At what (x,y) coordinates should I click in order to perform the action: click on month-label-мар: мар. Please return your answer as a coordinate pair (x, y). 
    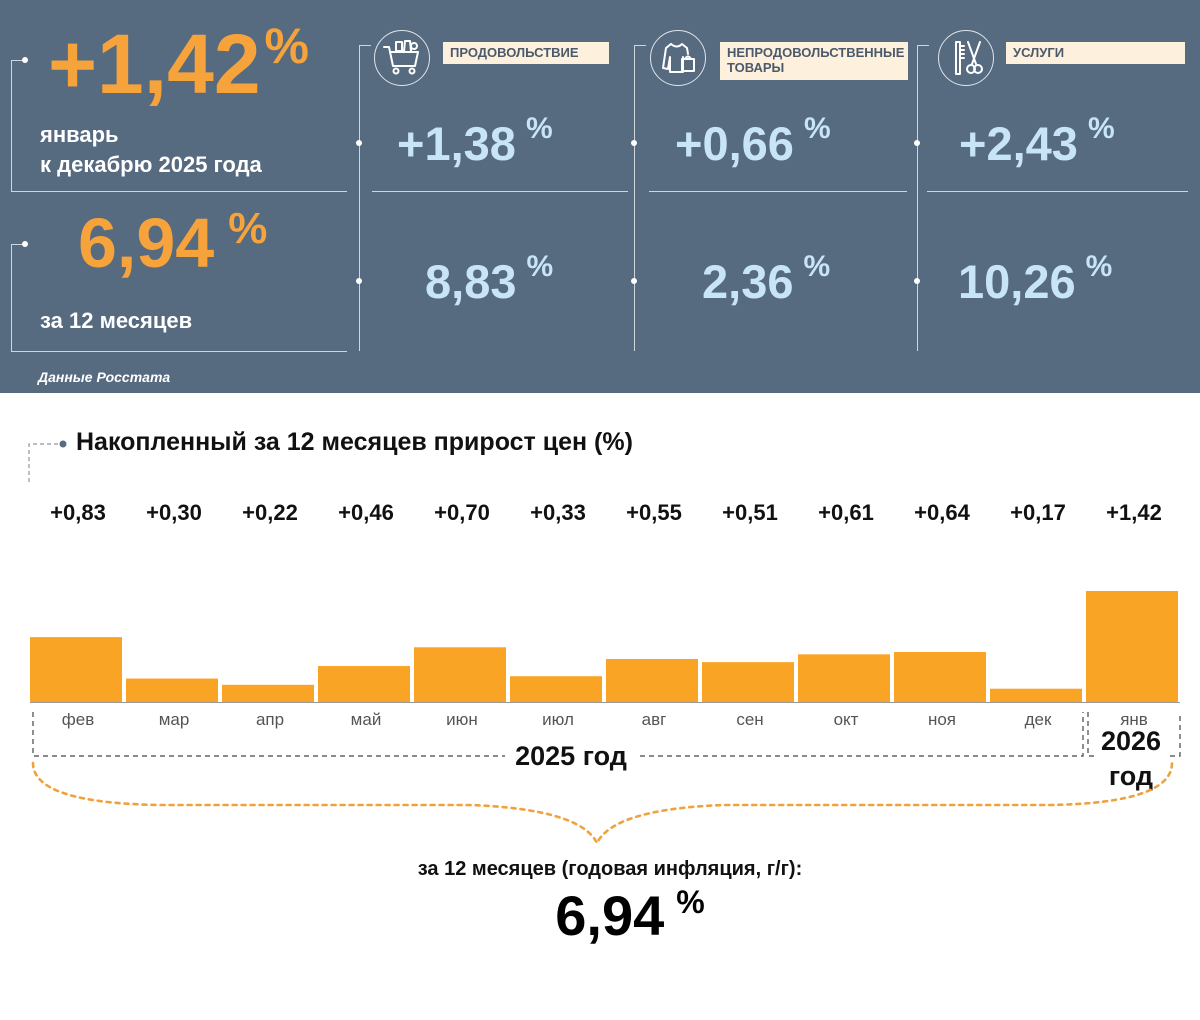
    Looking at the image, I should click on (174, 719).